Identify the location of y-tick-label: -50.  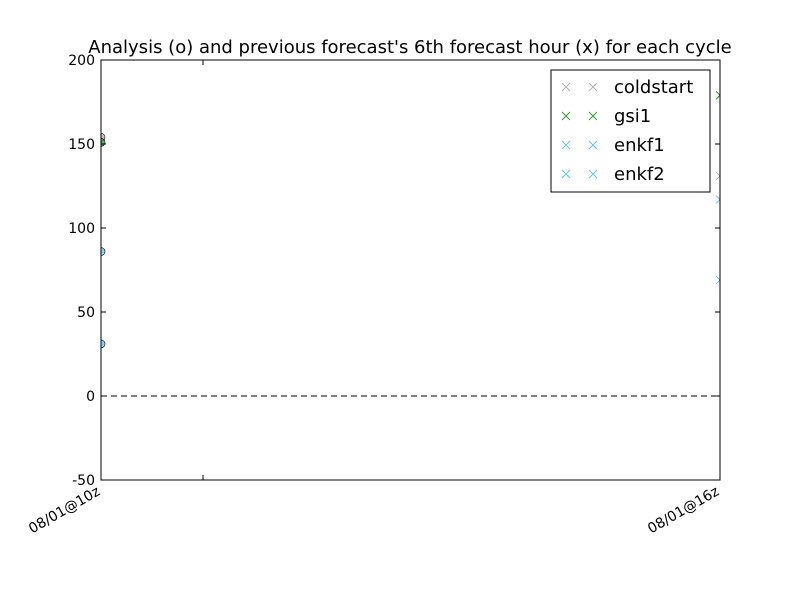
(83, 481).